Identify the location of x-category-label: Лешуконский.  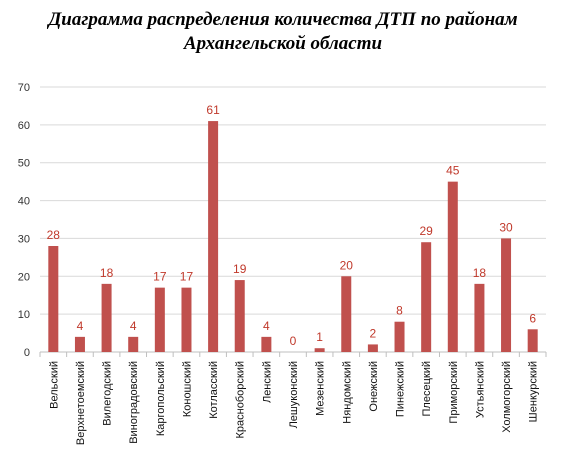
(294, 394).